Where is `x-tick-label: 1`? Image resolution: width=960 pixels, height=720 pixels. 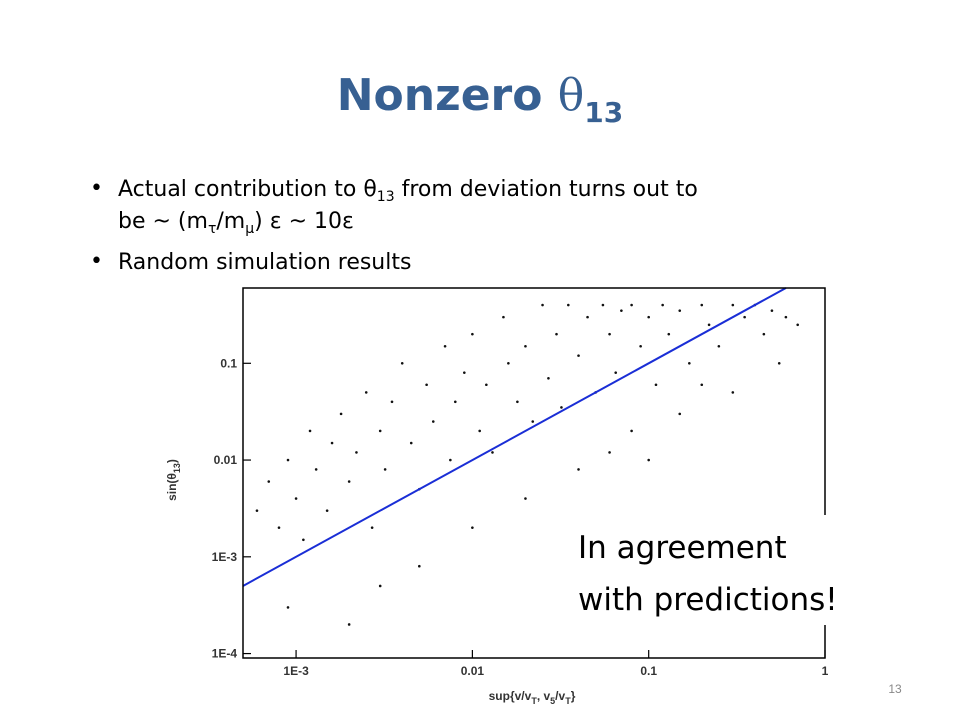 x-tick-label: 1 is located at coordinates (825, 671).